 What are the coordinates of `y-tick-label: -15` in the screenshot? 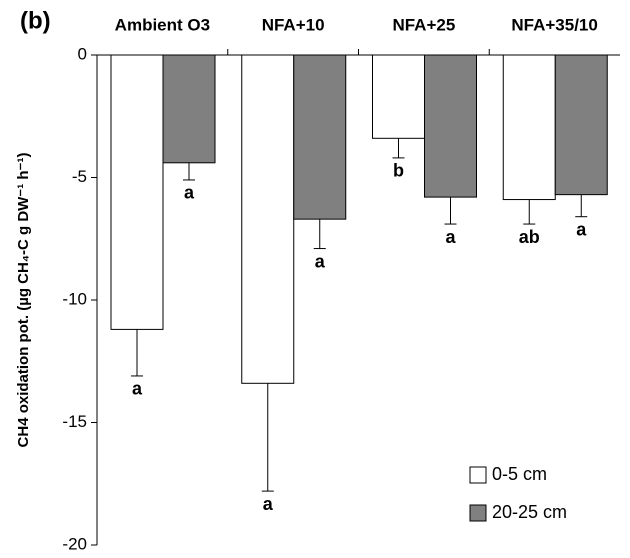 It's located at (74, 421).